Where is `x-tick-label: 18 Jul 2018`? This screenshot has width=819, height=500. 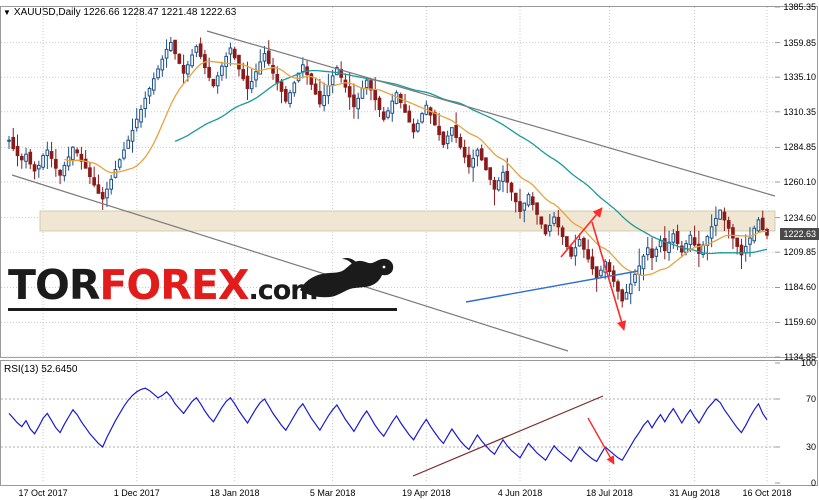
x-tick-label: 18 Jul 2018 is located at coordinates (609, 493).